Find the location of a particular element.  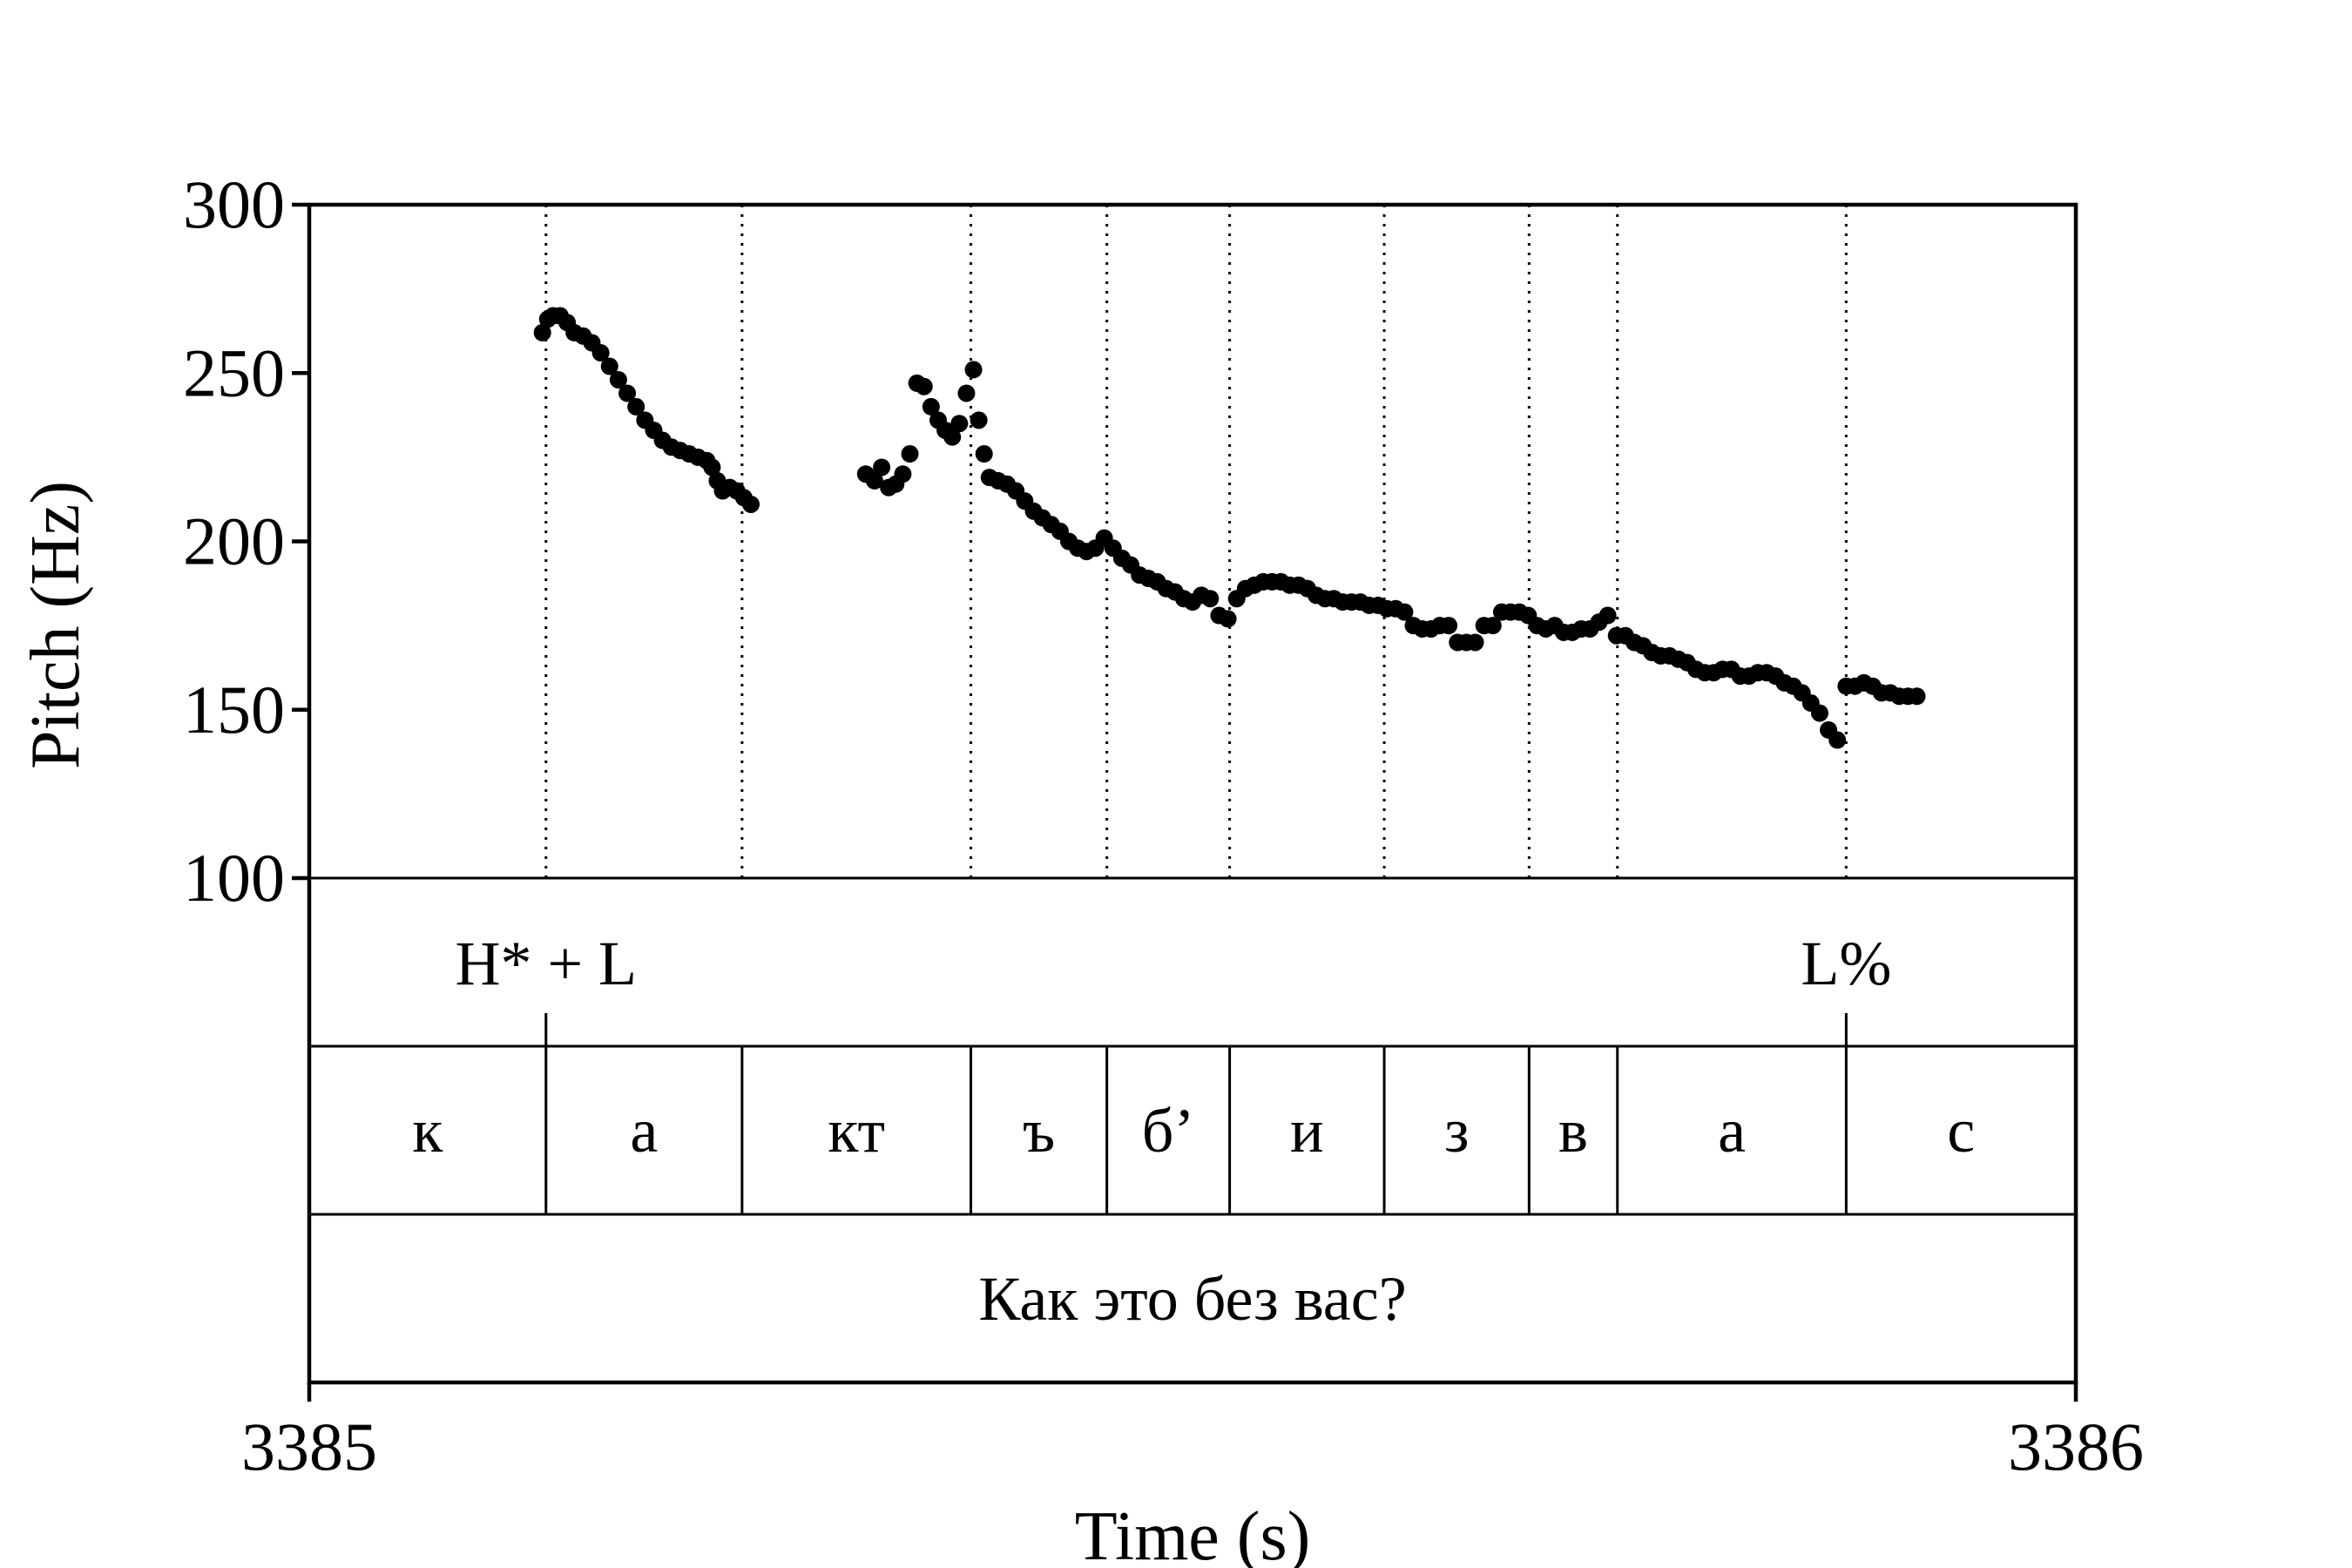

y-tick-label: 150 is located at coordinates (234, 709).